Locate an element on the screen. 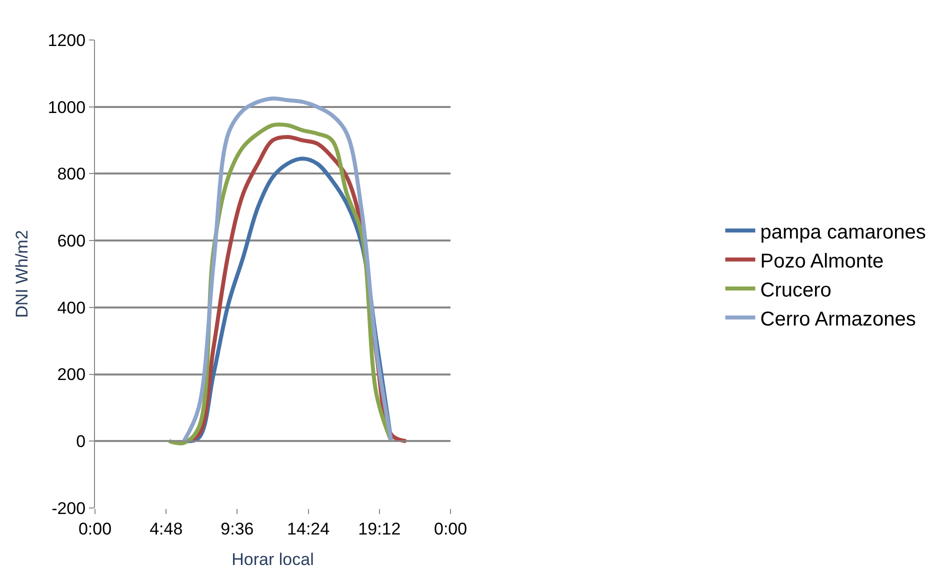 The width and height of the screenshot is (943, 577). y-axis-title: DNI Wh/m2 is located at coordinates (22, 274).